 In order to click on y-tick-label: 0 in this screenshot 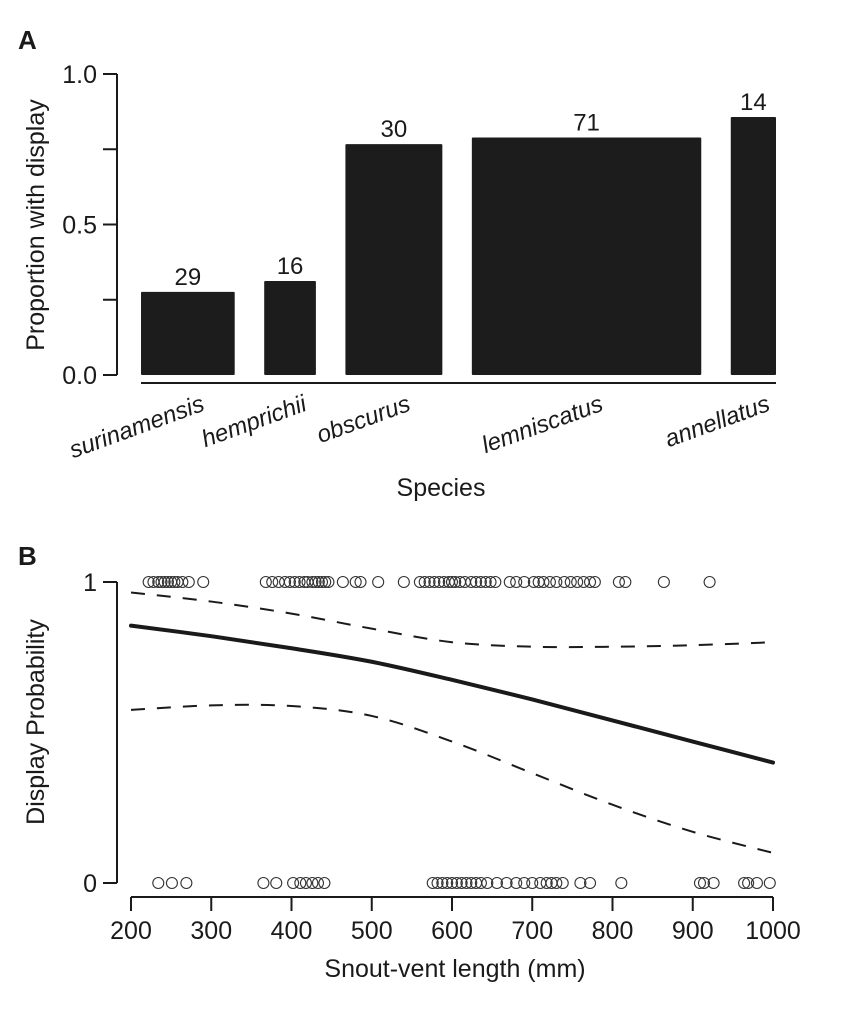, I will do `click(90, 884)`.